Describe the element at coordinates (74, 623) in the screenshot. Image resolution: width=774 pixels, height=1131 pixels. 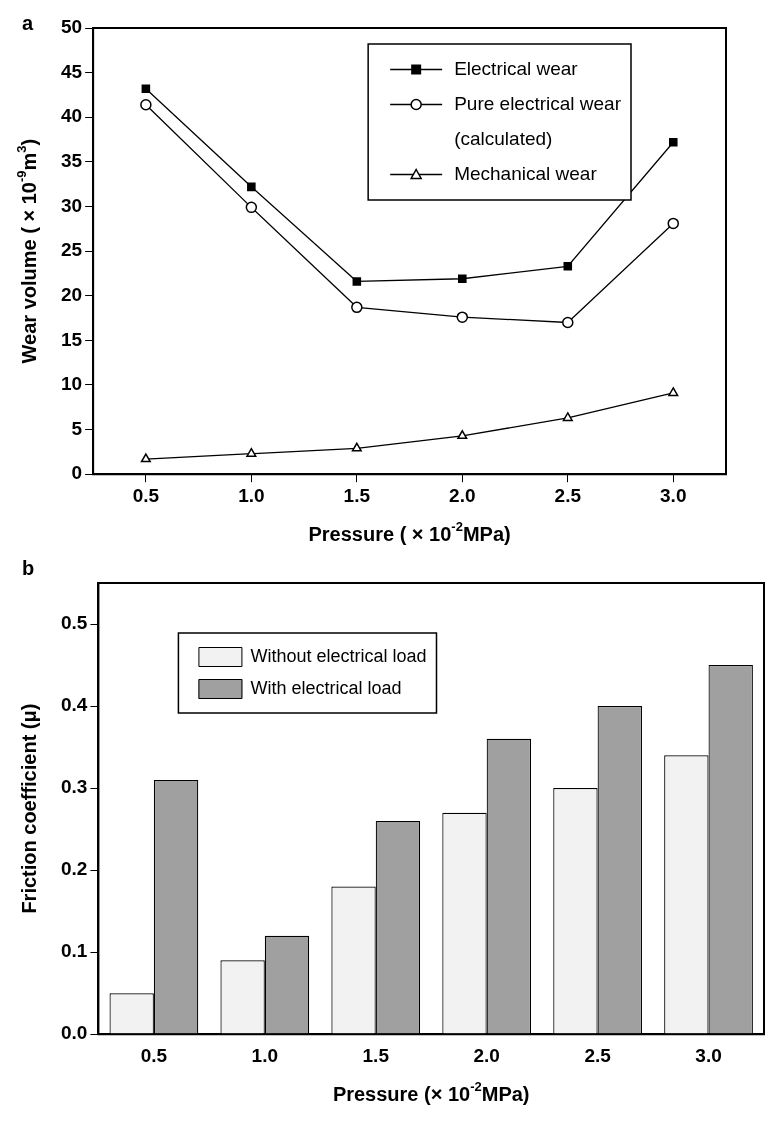
I see `y-tick-label: 0.5` at that location.